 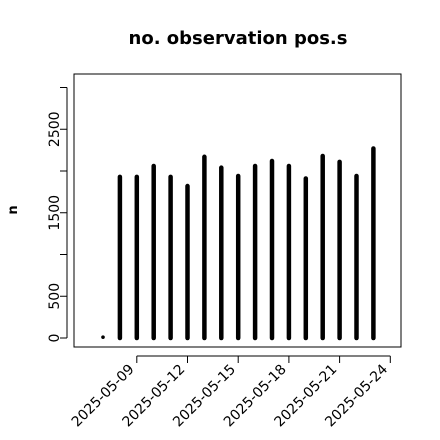 I want to click on y-axis: 0 500 1500 2500, so click(x=57, y=215).